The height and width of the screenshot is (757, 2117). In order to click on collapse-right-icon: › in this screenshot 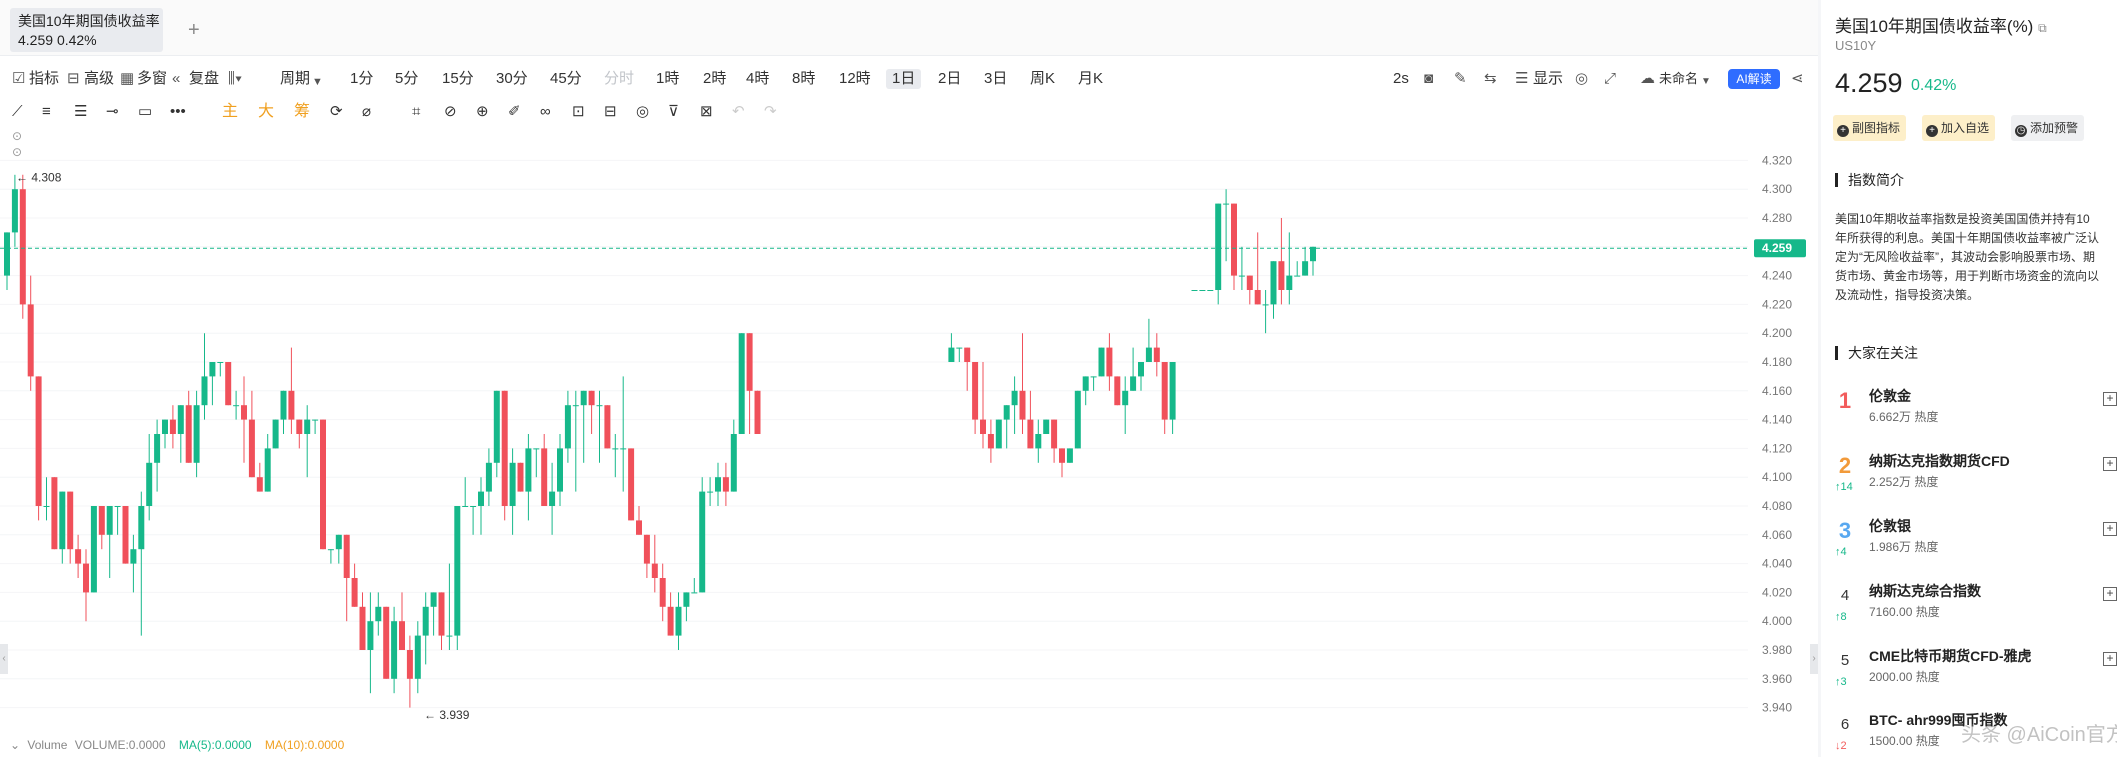, I will do `click(1814, 659)`.